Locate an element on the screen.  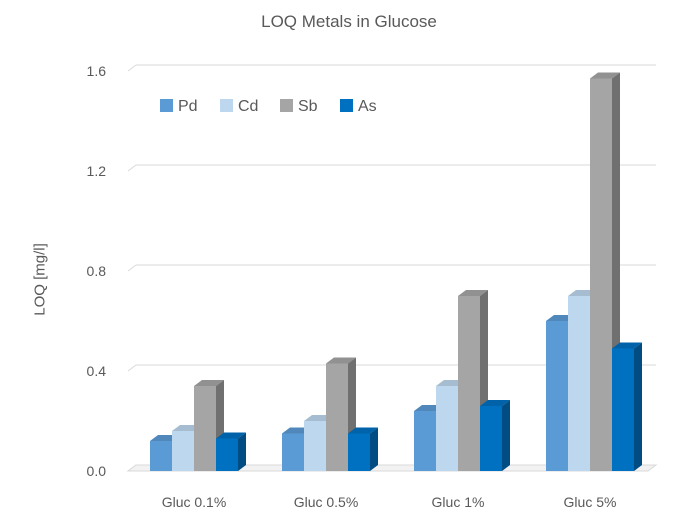
legend-label: As is located at coordinates (367, 106).